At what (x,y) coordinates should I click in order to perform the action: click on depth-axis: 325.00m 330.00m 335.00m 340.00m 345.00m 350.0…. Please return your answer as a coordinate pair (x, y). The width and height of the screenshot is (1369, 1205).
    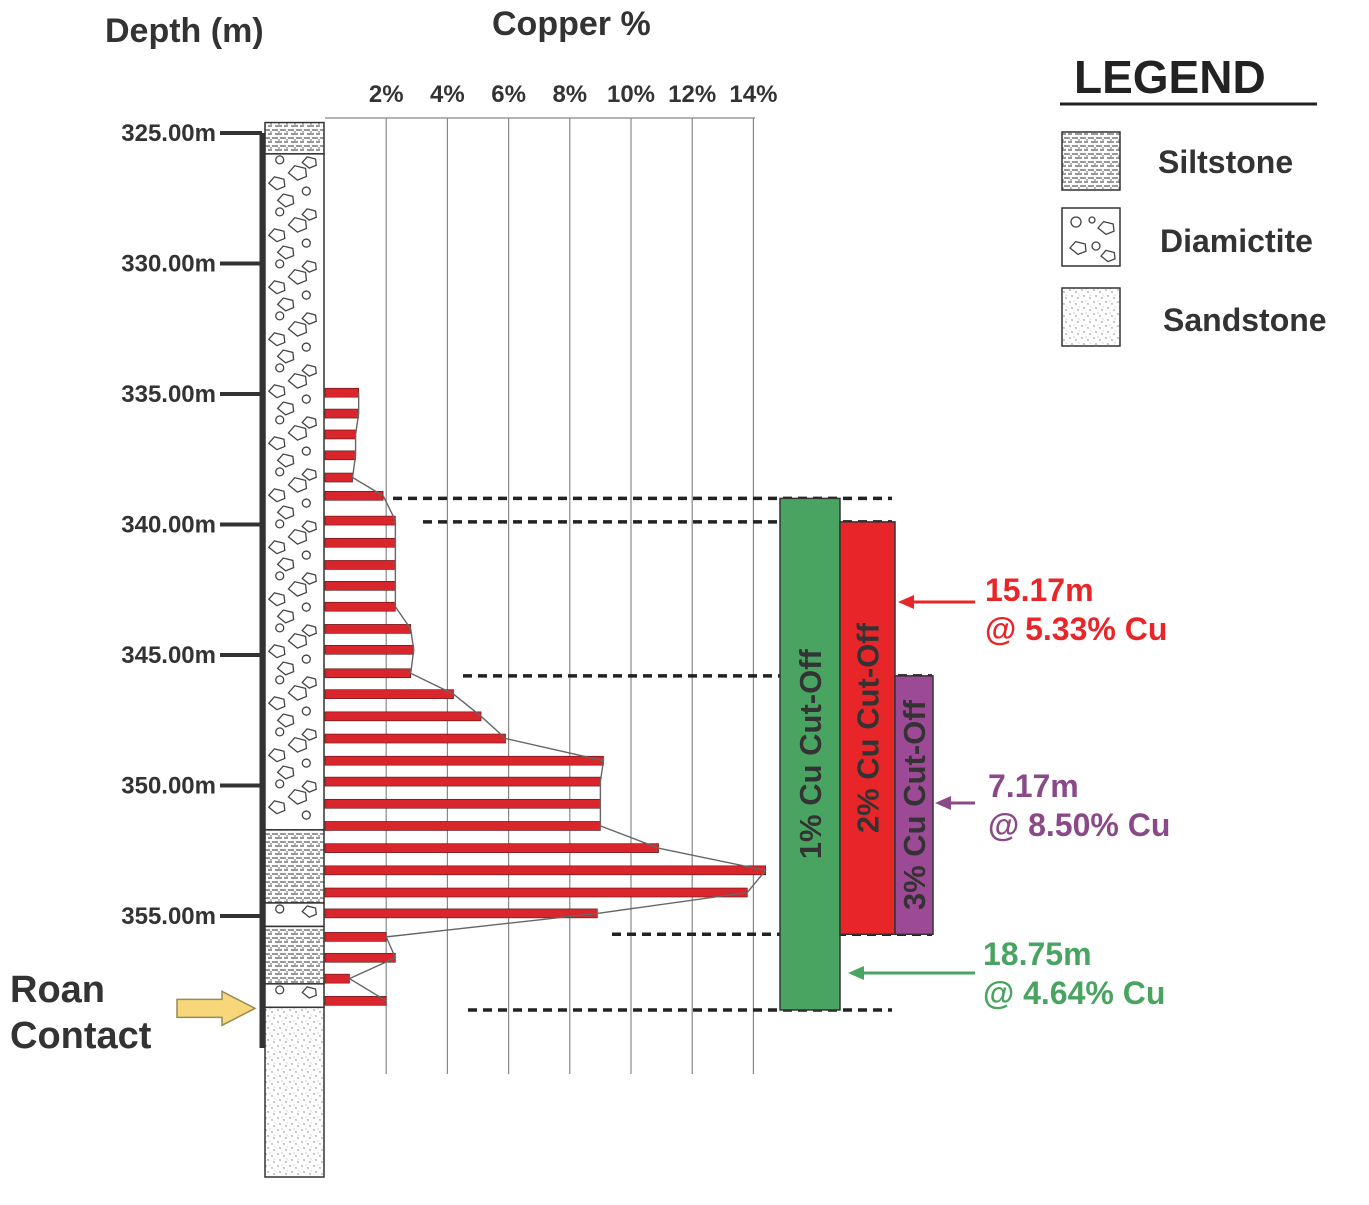
    Looking at the image, I should click on (191, 584).